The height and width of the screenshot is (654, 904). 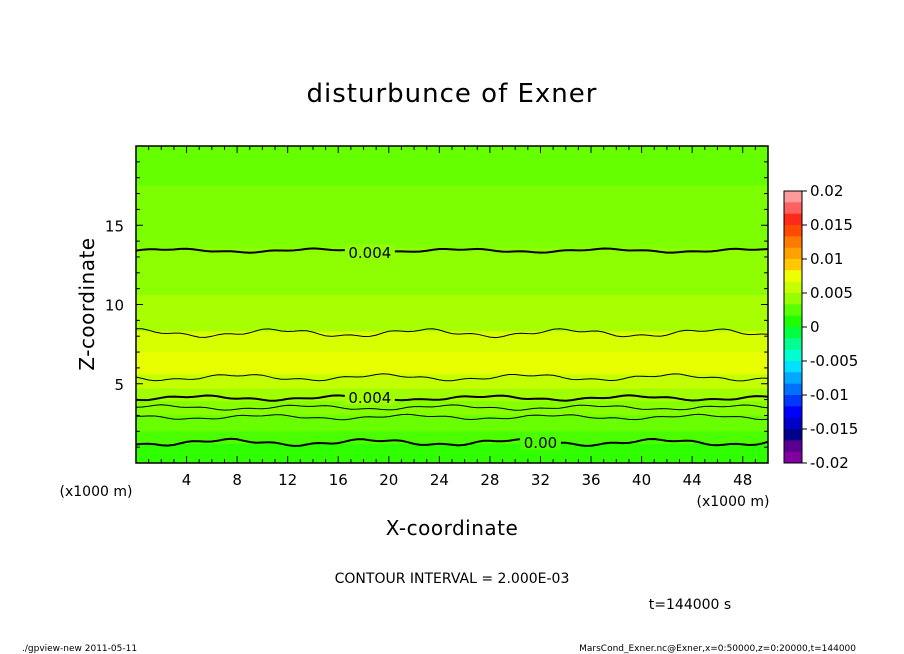 What do you see at coordinates (690, 605) in the screenshot?
I see `time-label: t=144000 s` at bounding box center [690, 605].